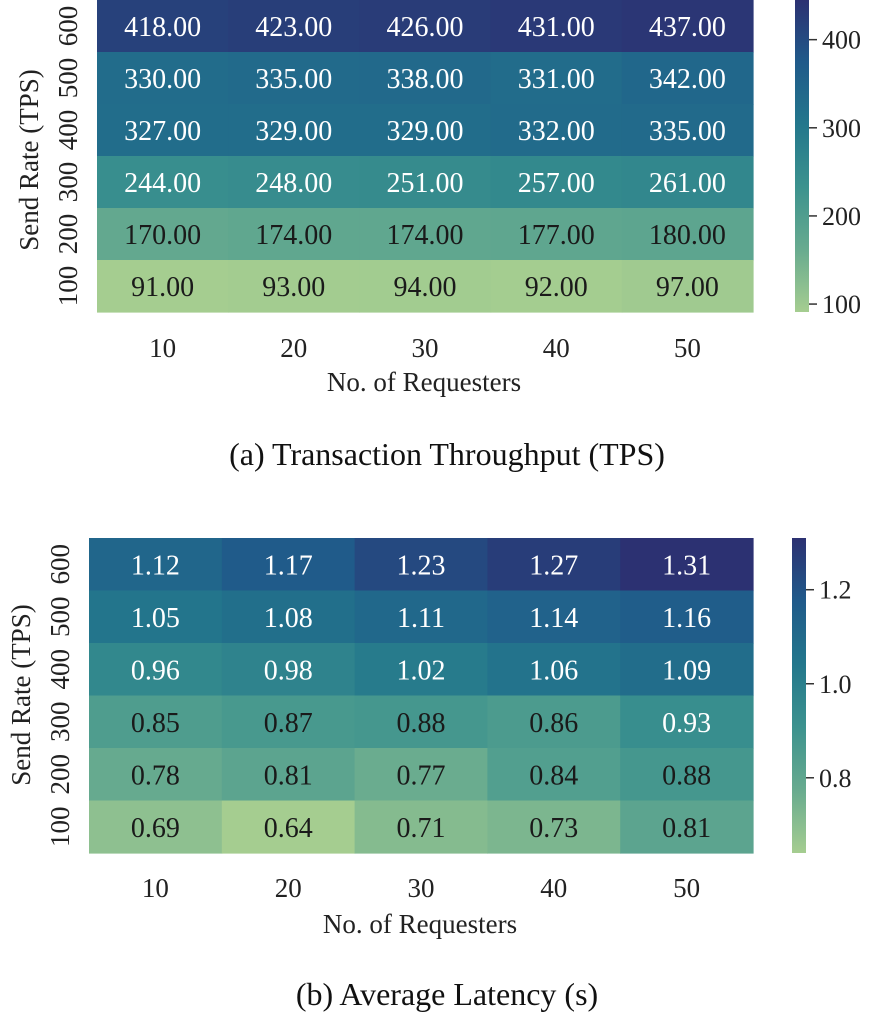 The image size is (876, 1013). I want to click on x-axis-ticks: 10 20 30 40 50, so click(421, 888).